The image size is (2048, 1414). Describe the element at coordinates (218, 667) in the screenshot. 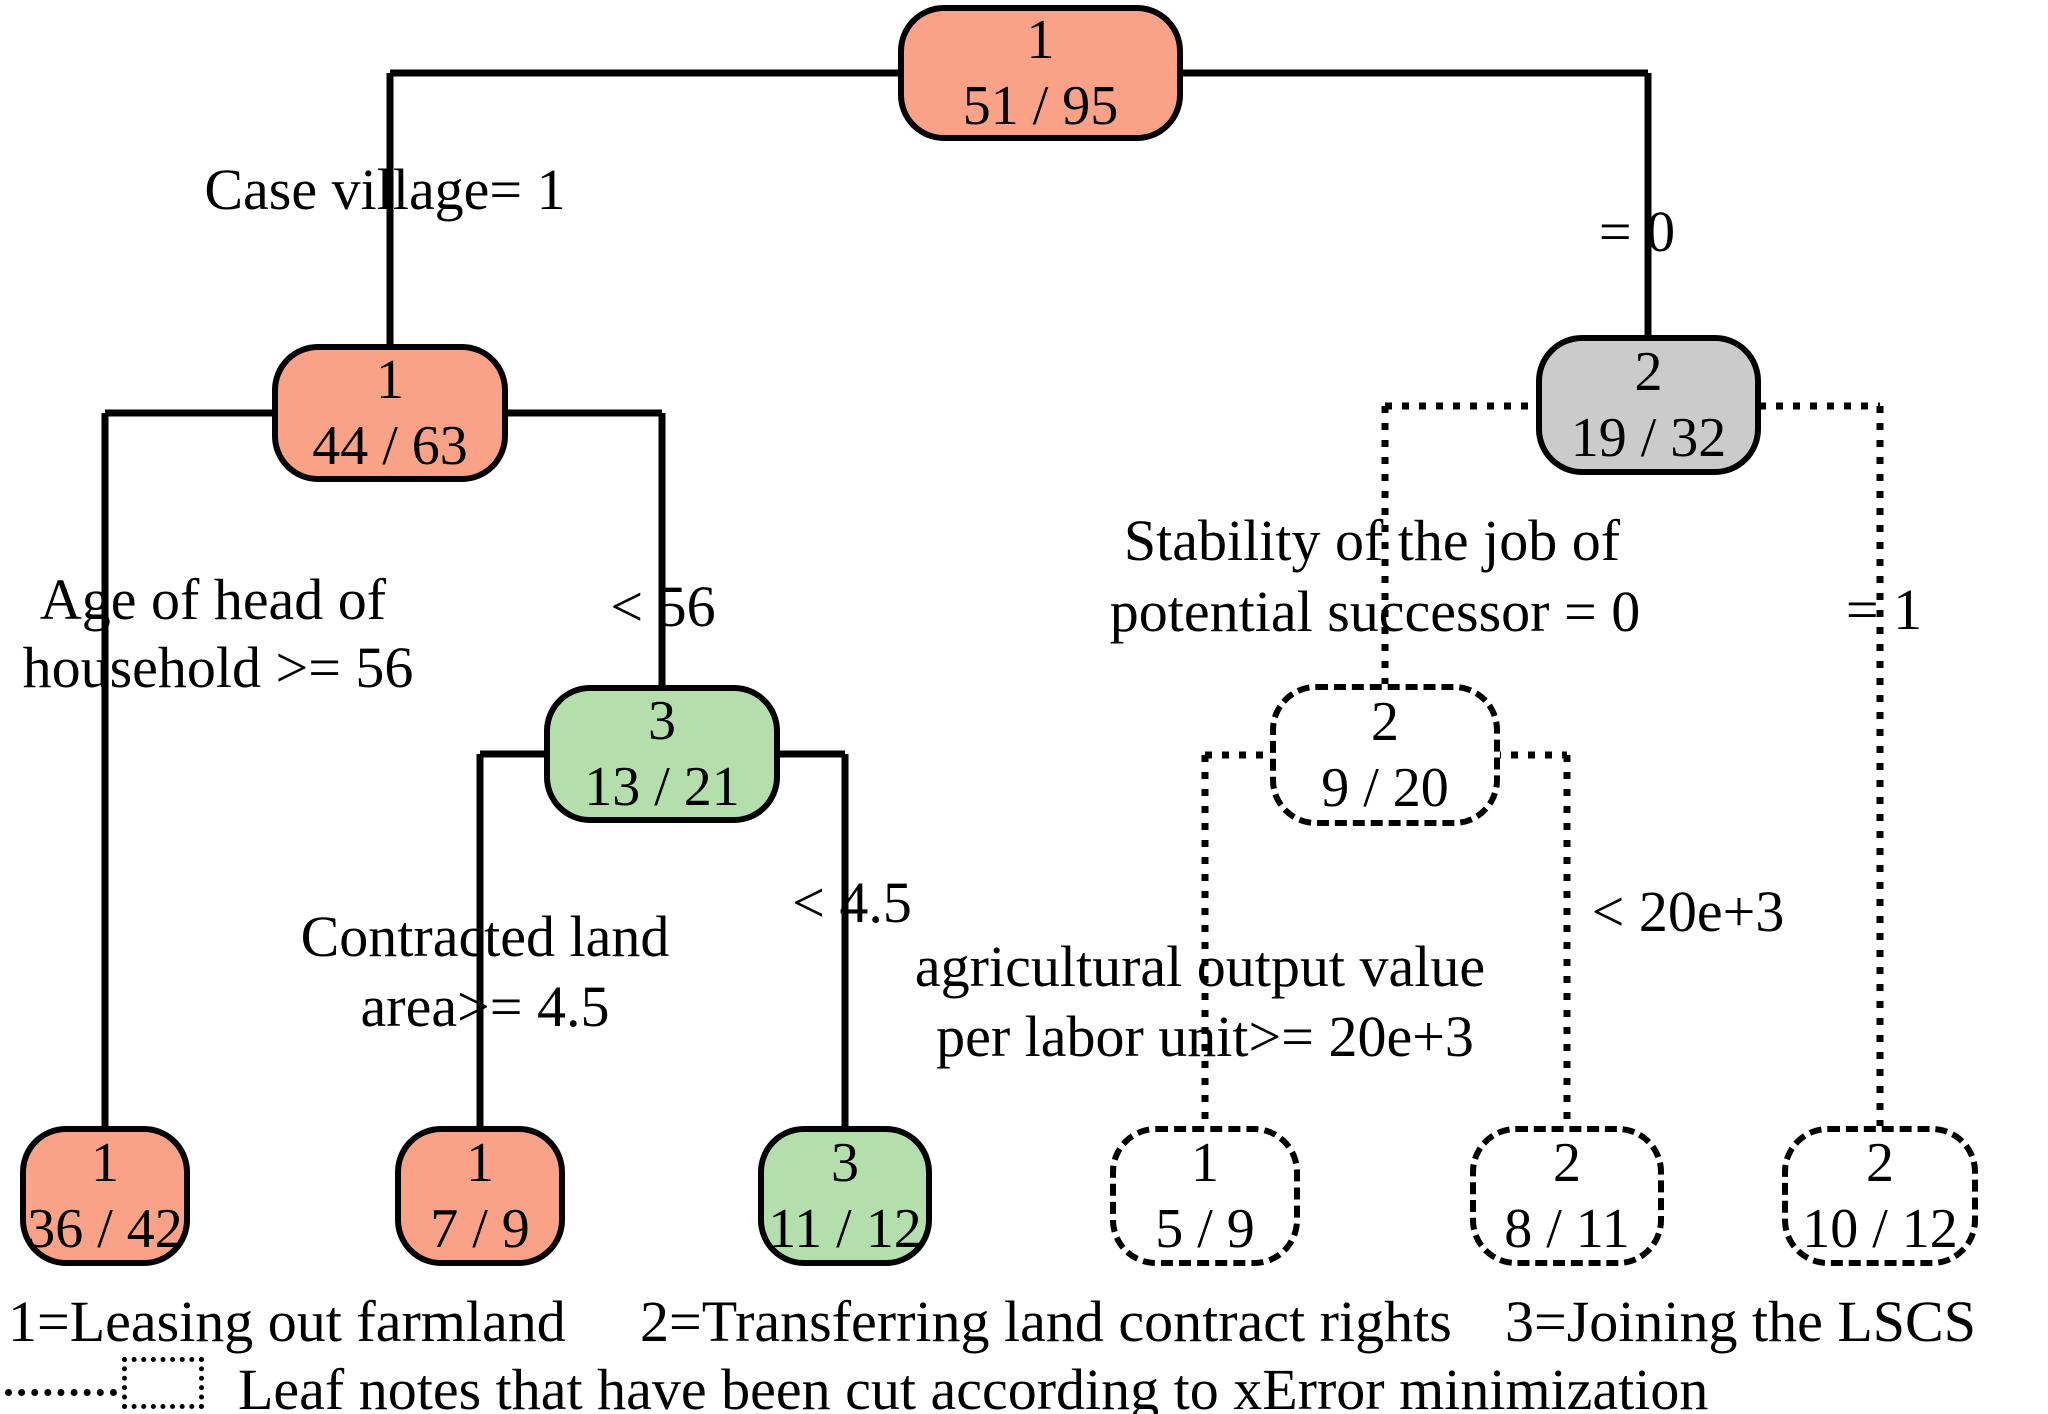

I see `split-label-age-line2: household >= 56` at that location.